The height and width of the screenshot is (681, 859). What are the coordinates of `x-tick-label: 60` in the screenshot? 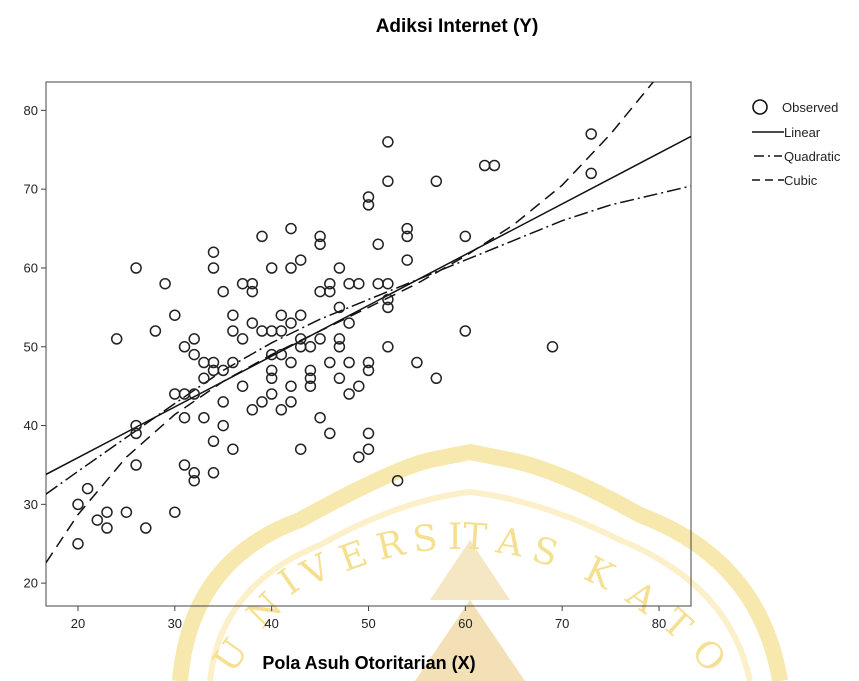 It's located at (465, 623).